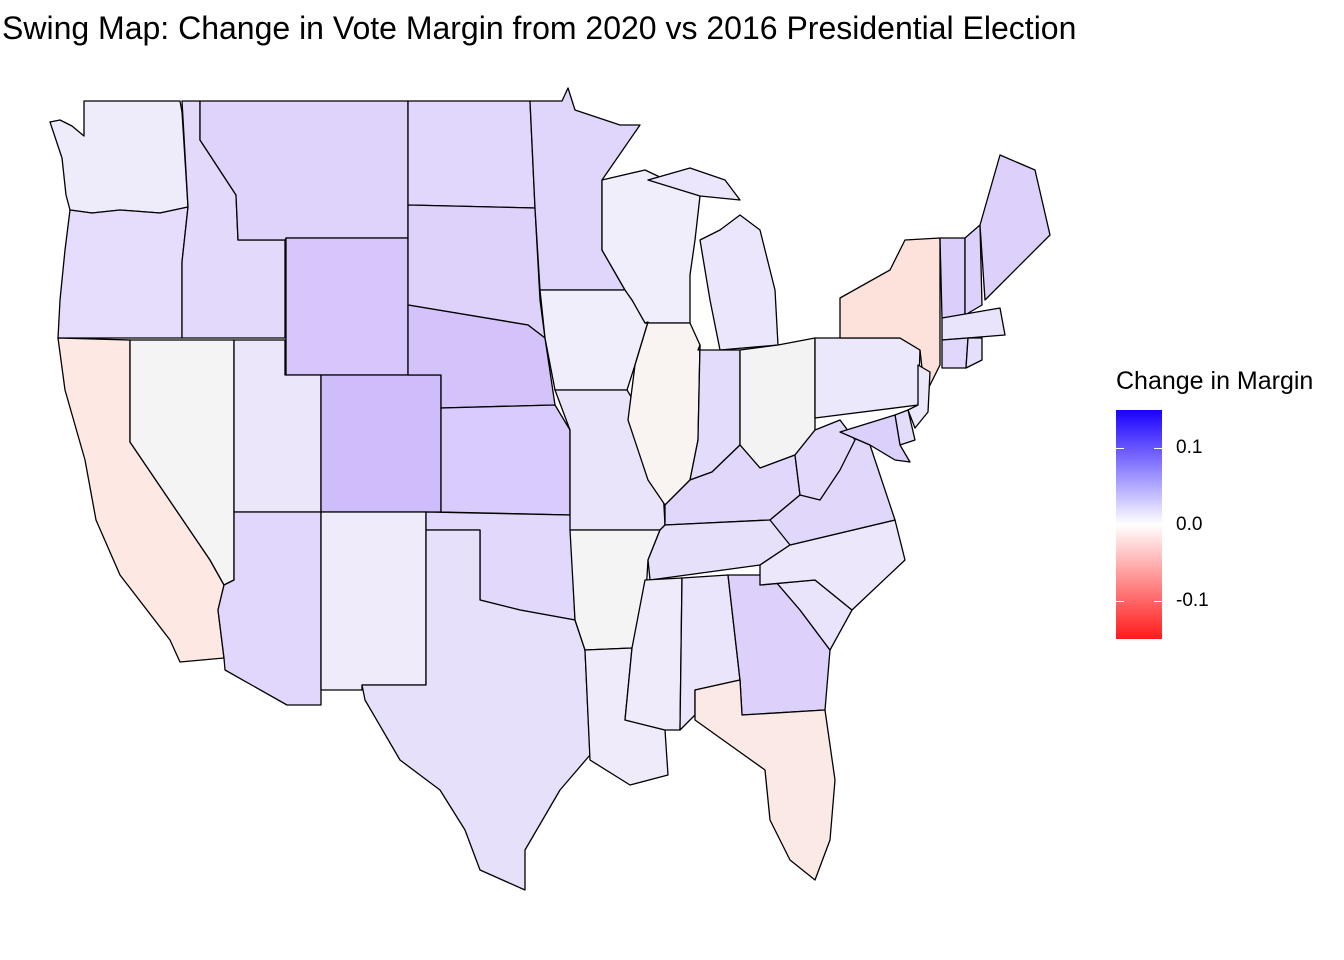 The height and width of the screenshot is (960, 1344). I want to click on state-nd, so click(471, 154).